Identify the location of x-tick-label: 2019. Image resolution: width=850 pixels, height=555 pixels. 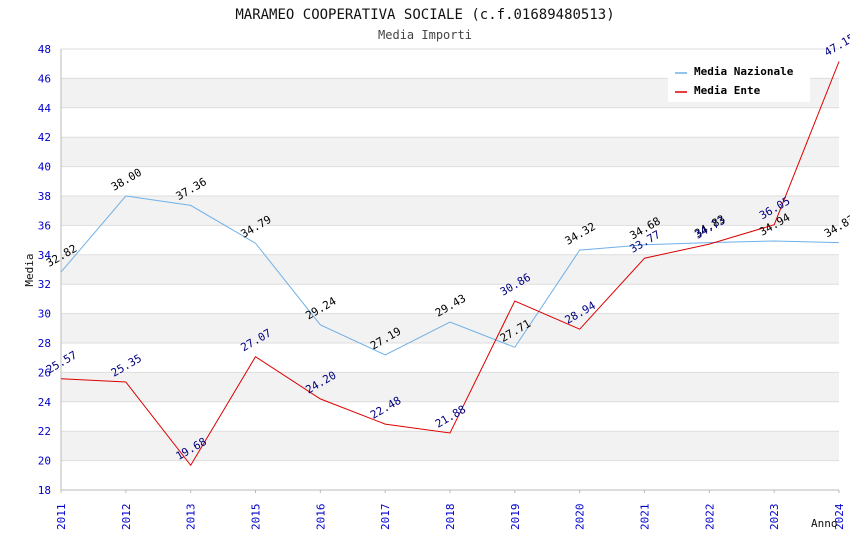
(515, 517).